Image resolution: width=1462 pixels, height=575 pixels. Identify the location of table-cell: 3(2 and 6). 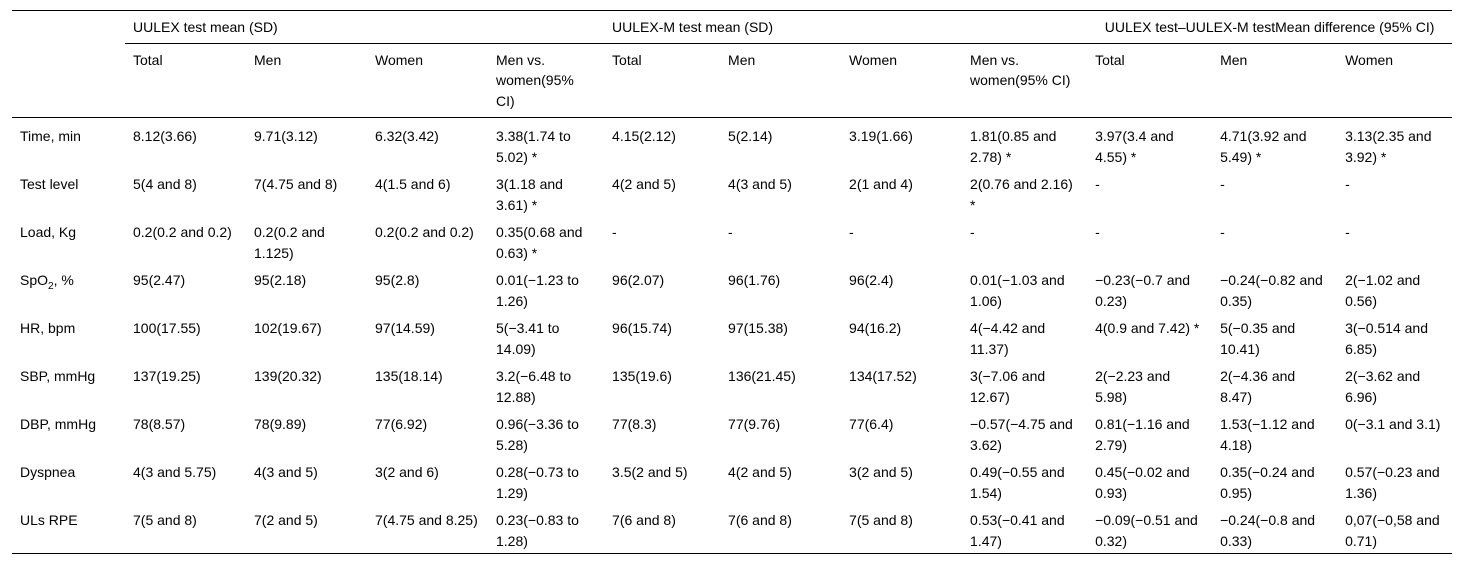
(407, 472).